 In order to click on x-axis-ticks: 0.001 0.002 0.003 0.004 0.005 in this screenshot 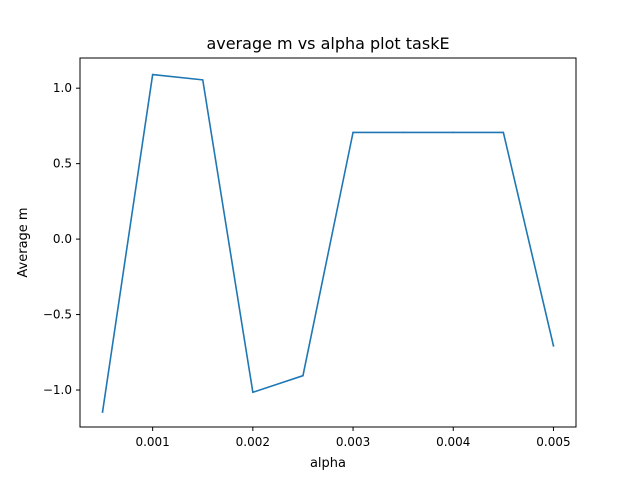, I will do `click(353, 438)`.